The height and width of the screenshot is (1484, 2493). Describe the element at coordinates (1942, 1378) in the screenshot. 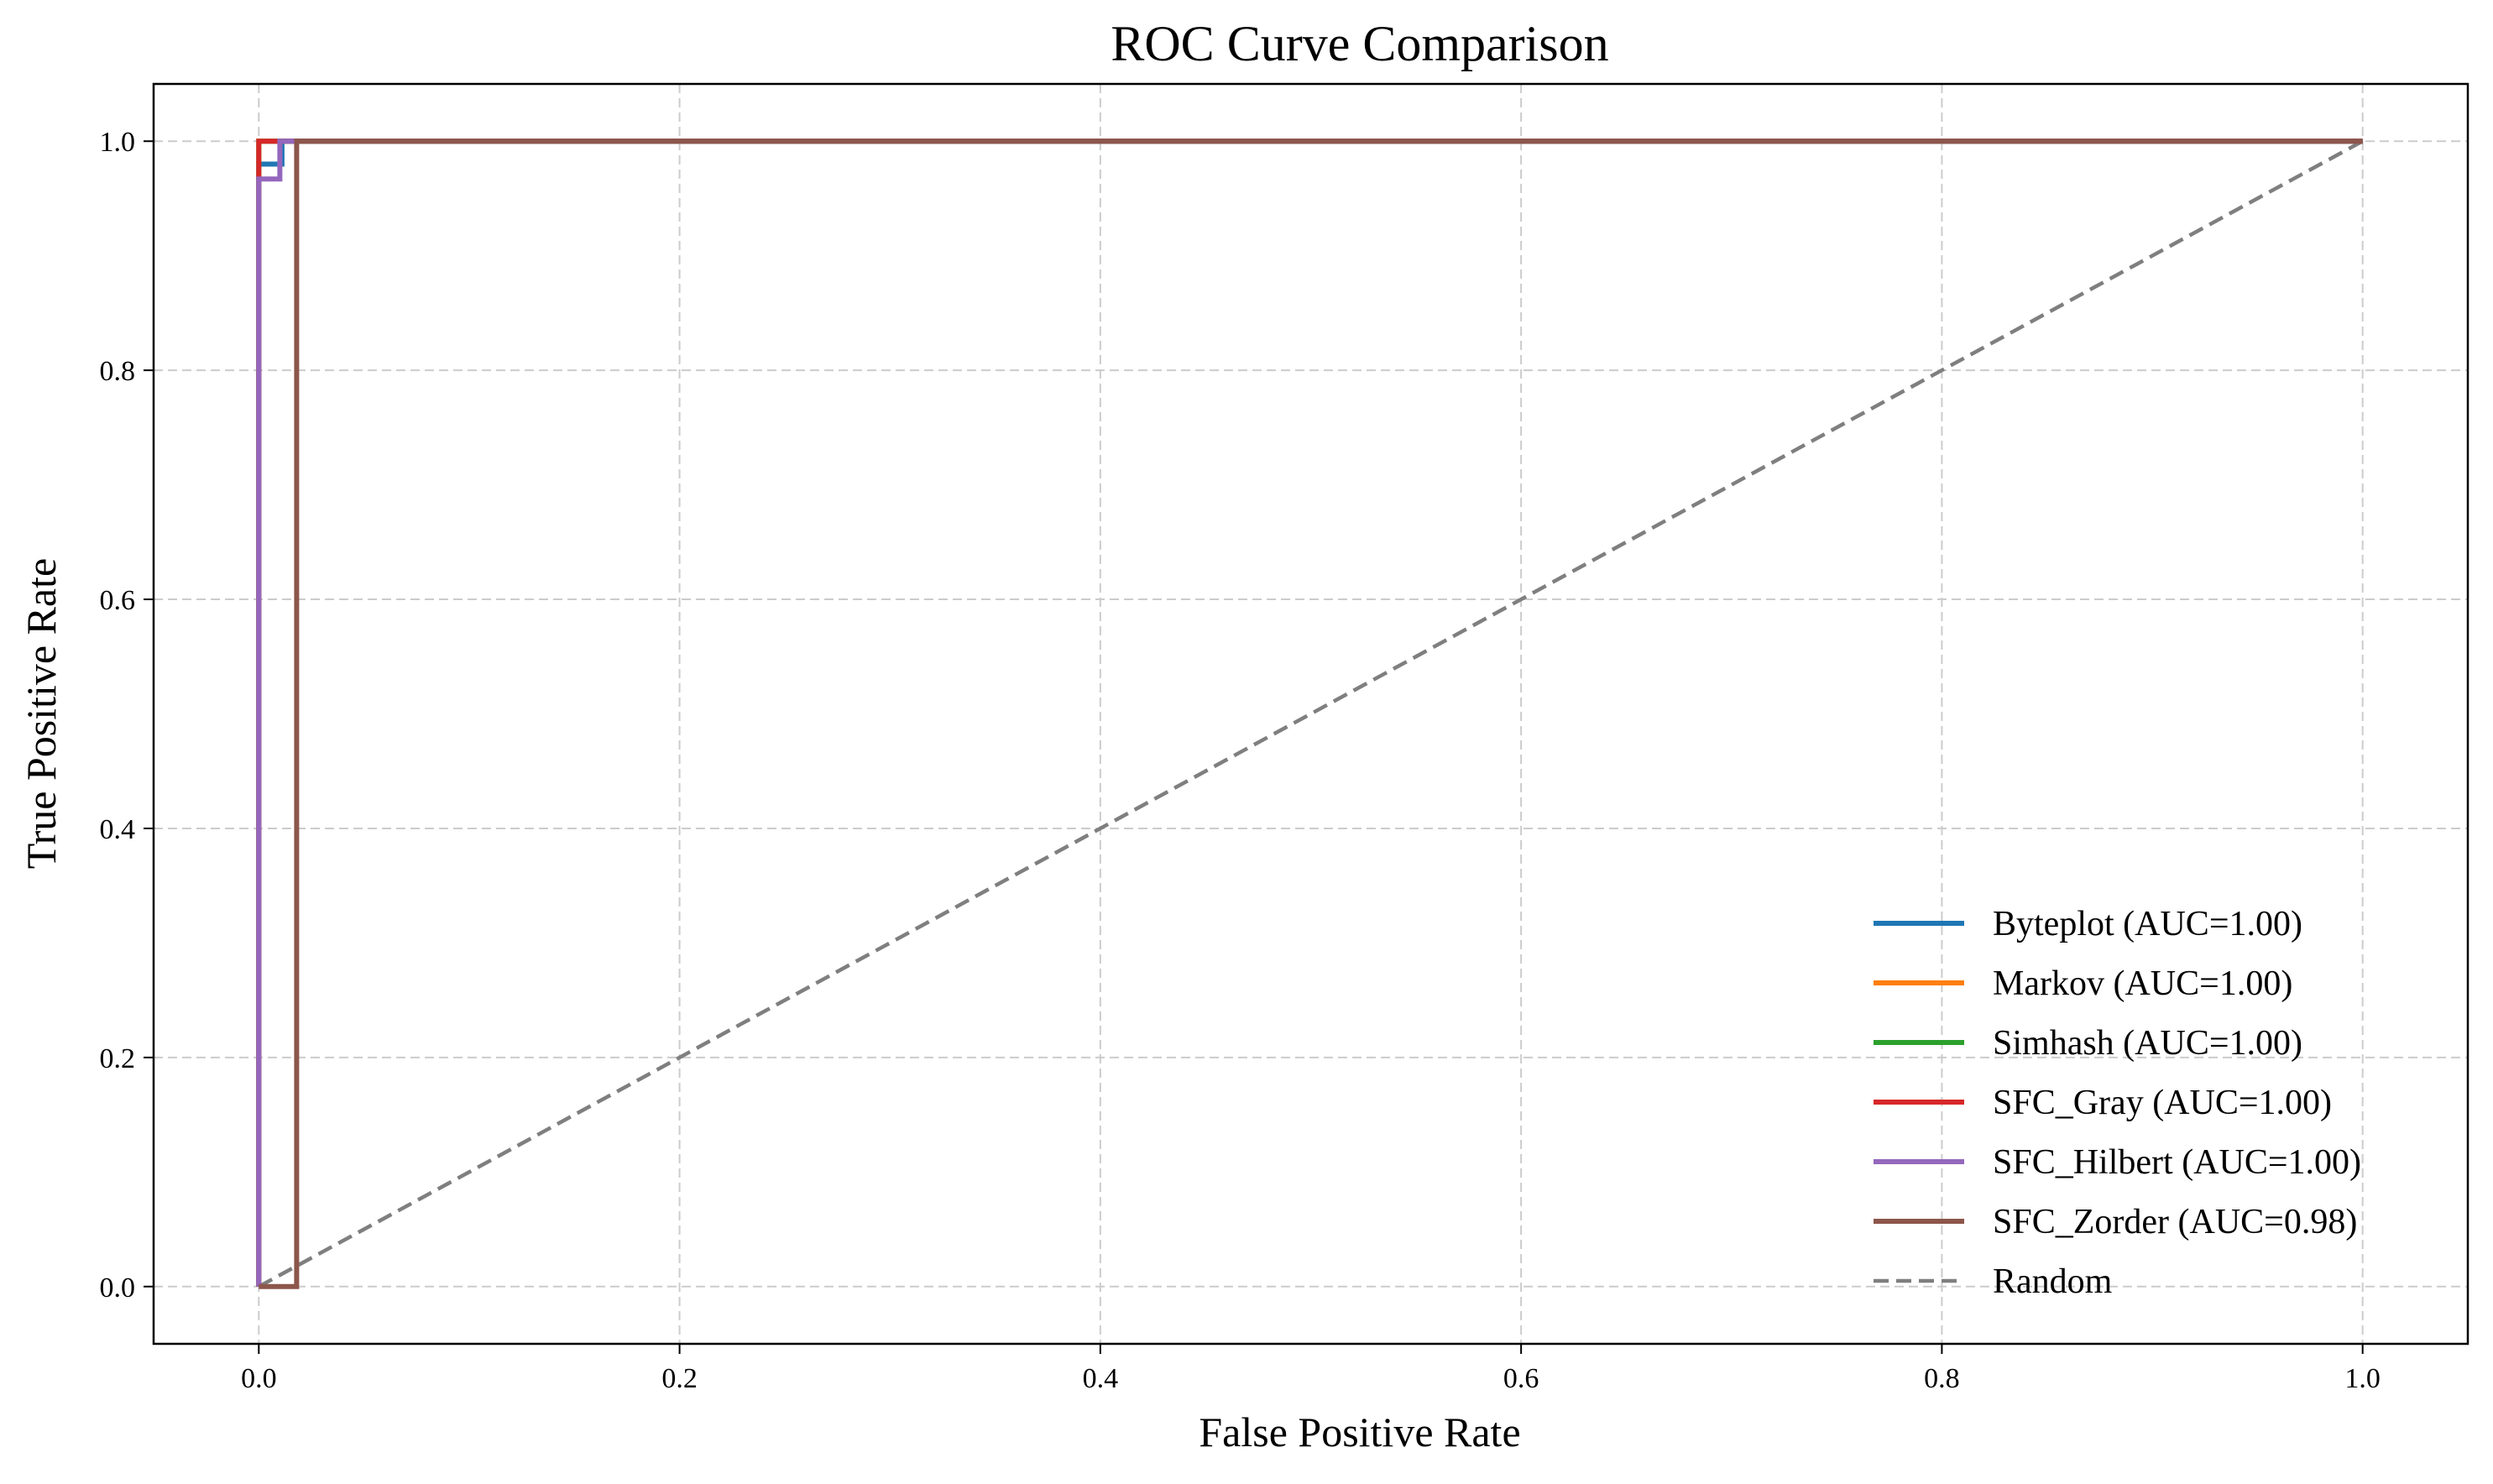

I see `x-tick-label: 0.8` at that location.